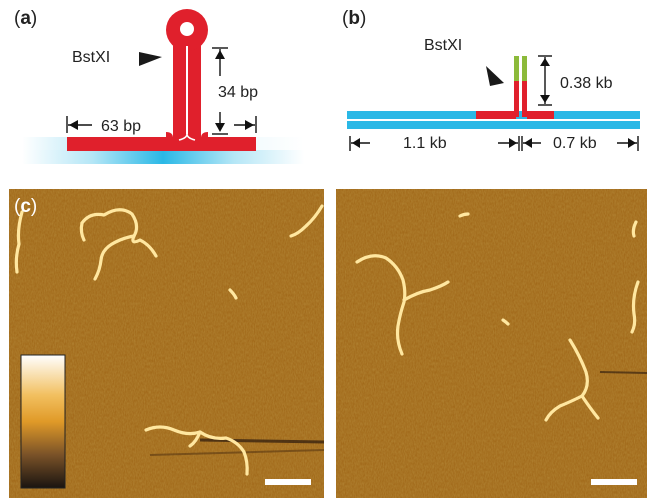 The width and height of the screenshot is (647, 498). Describe the element at coordinates (195, 439) in the screenshot. I see `dna-molecule-3-arm` at that location.